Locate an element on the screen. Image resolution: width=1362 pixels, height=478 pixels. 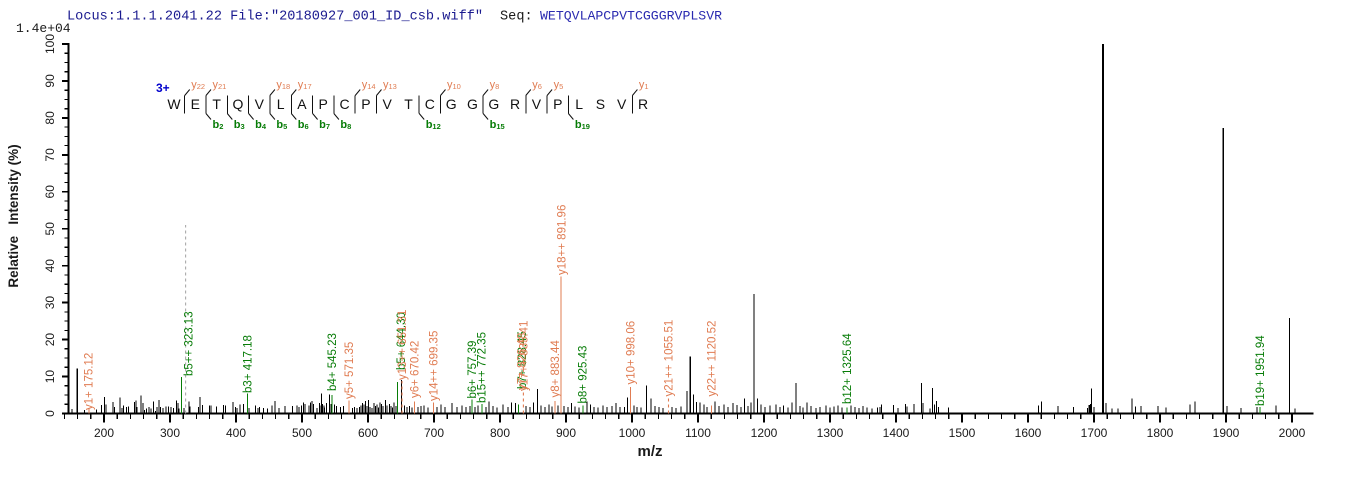
svg-text: 300 is located at coordinates (170, 433).